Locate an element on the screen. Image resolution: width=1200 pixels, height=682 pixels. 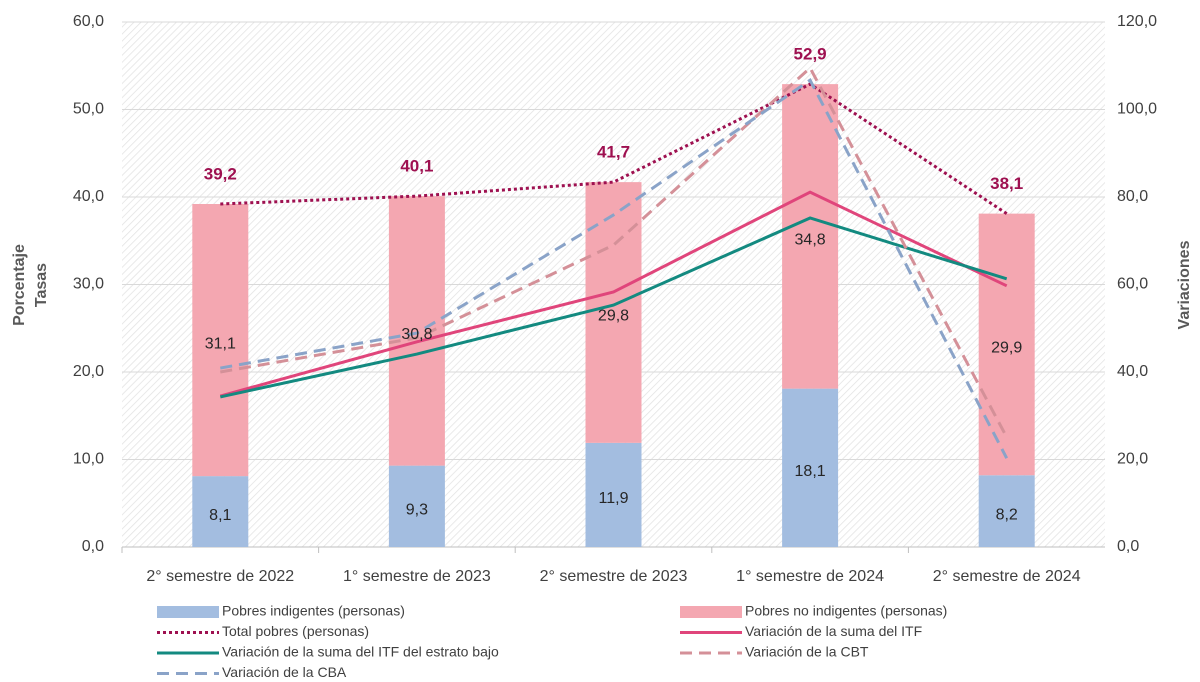
data-label: 29,9 is located at coordinates (1006, 348).